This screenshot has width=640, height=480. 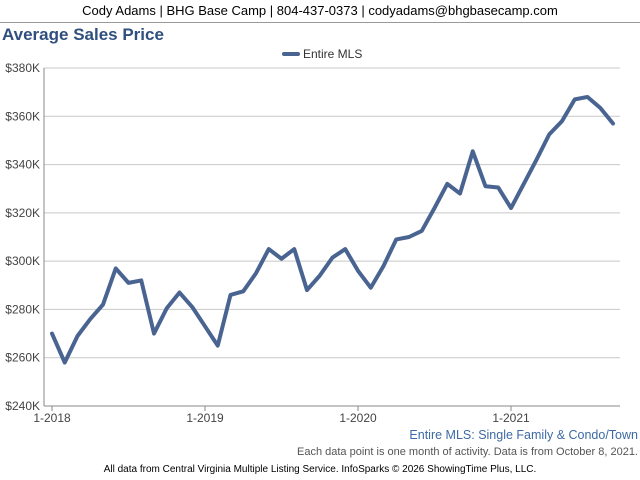 I want to click on y-tick-label: $280K, so click(x=22, y=309).